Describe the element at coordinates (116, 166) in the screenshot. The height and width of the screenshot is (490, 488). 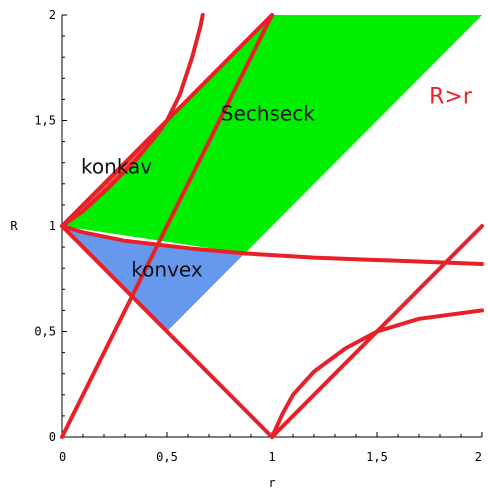
I see `annotation-konkav: konkav` at that location.